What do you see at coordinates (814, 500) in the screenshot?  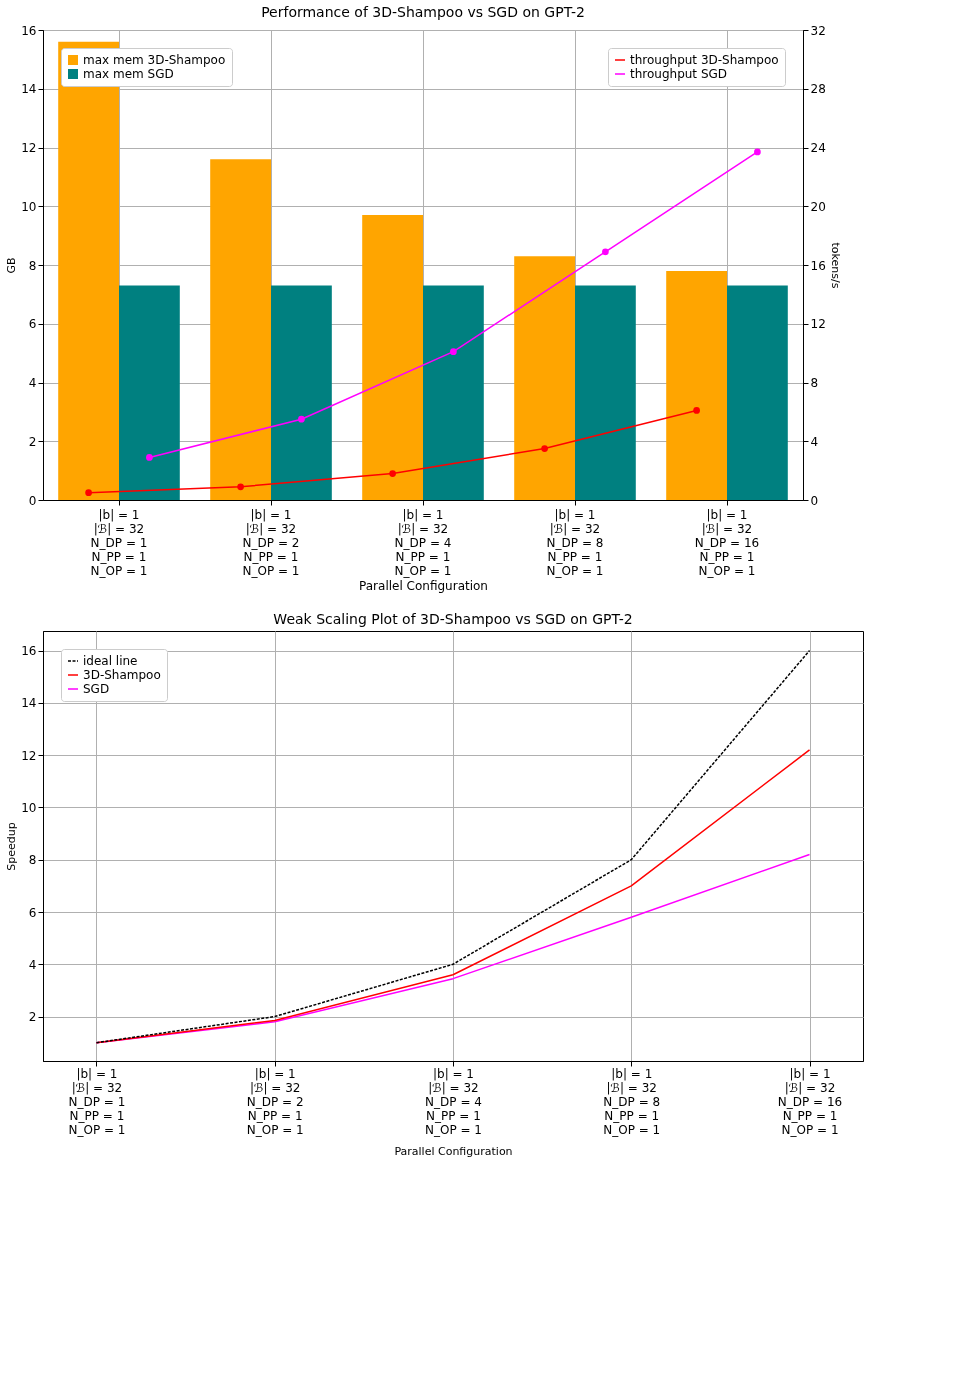 I see `y2-tick-label: 0` at bounding box center [814, 500].